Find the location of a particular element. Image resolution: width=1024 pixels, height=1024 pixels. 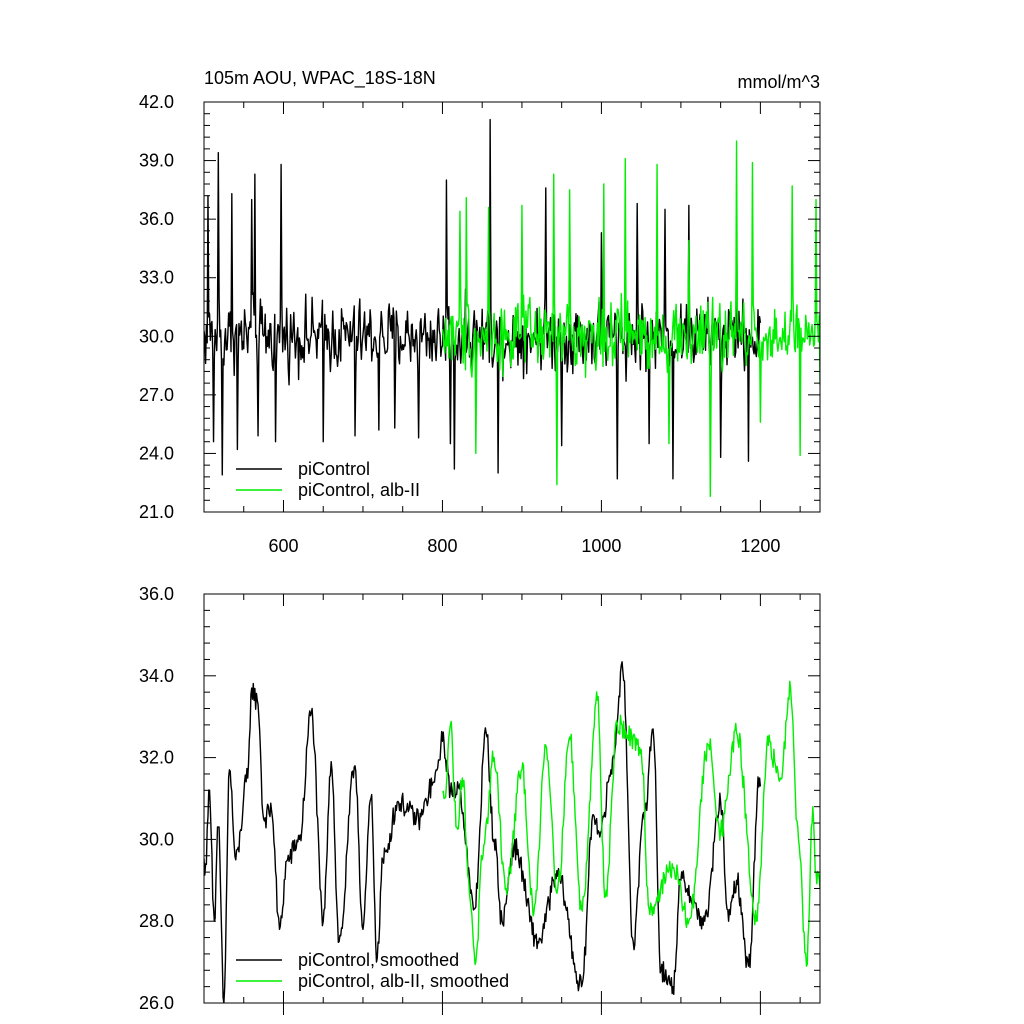

chart-title: 105m AOU, WPAC_18S-18N is located at coordinates (320, 78).